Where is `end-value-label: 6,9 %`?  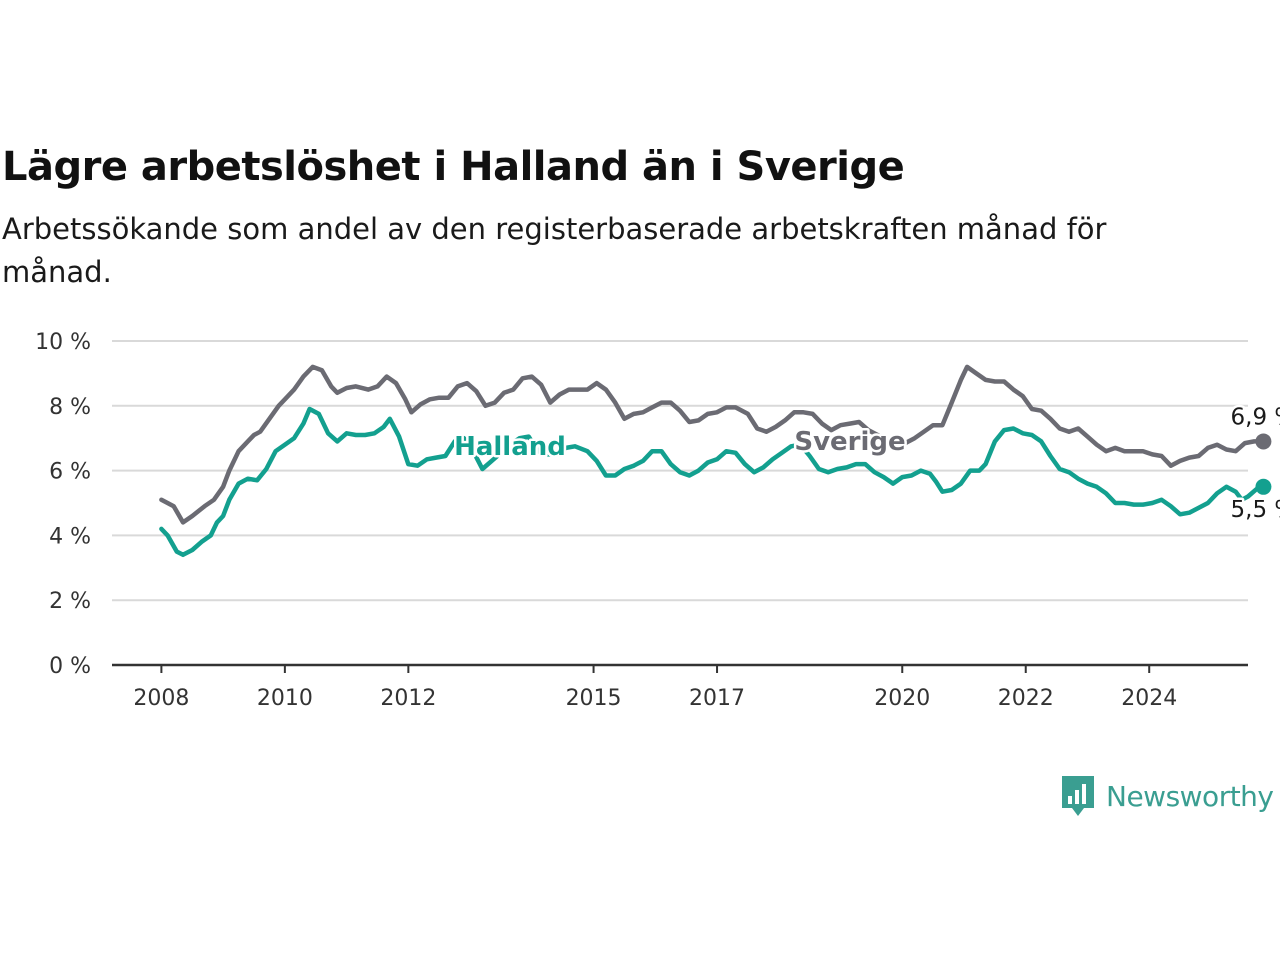 end-value-label: 6,9 % is located at coordinates (1255, 417).